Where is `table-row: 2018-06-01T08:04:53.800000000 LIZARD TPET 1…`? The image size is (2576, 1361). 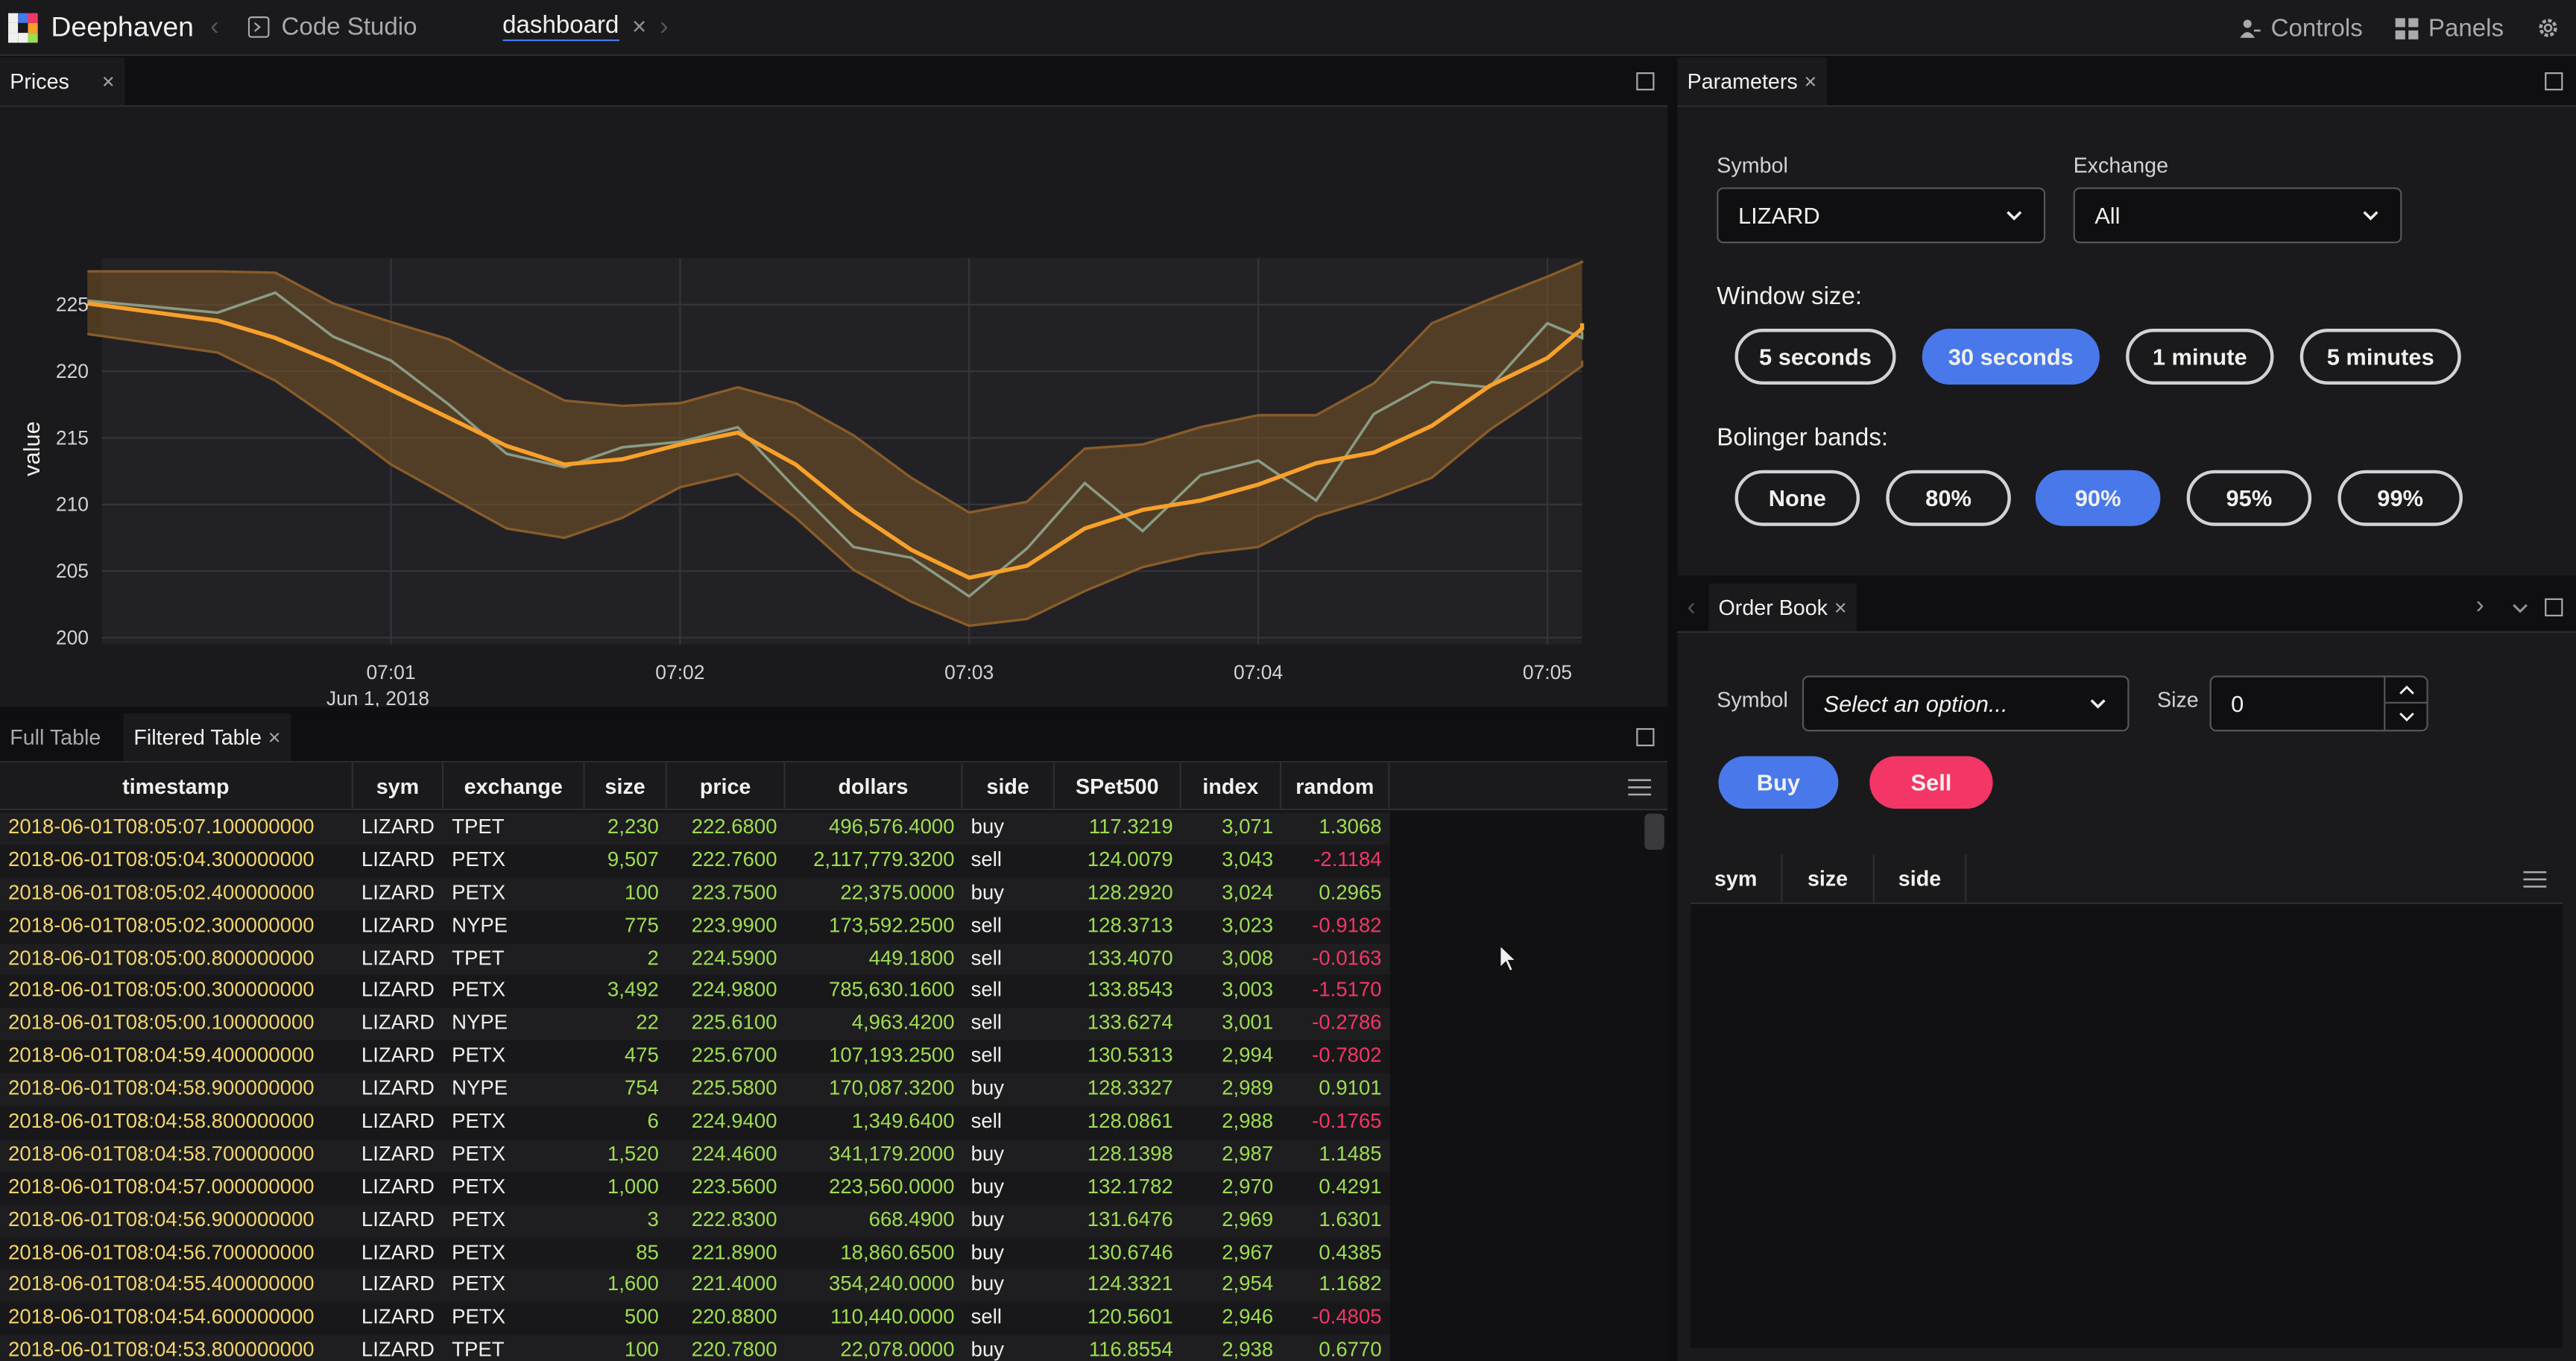
table-row: 2018-06-01T08:04:53.800000000 LIZARD TPET 1… is located at coordinates (695, 1348).